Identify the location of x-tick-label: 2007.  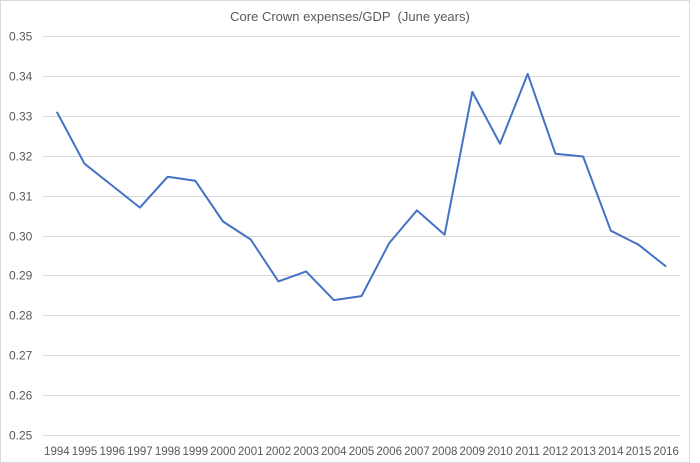
(417, 452).